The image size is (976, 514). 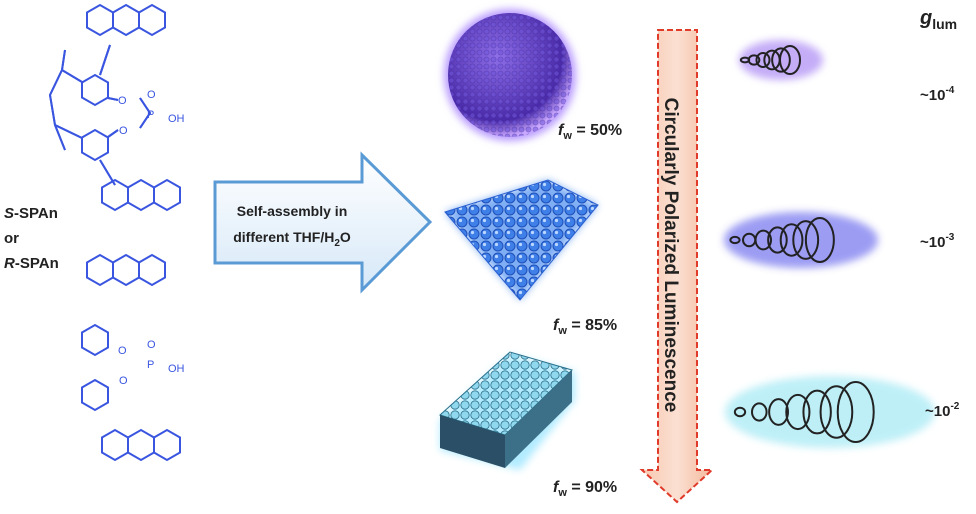 What do you see at coordinates (292, 211) in the screenshot?
I see `arrow-text: Self-assembly in` at bounding box center [292, 211].